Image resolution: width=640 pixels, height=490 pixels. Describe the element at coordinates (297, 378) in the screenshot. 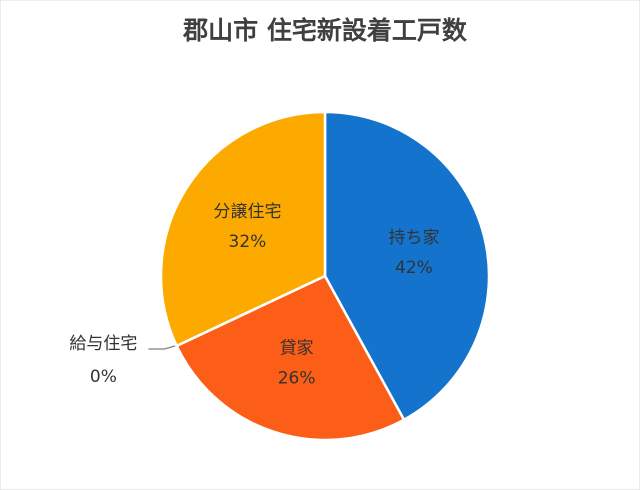

I see `slice-value-label: 26%` at that location.